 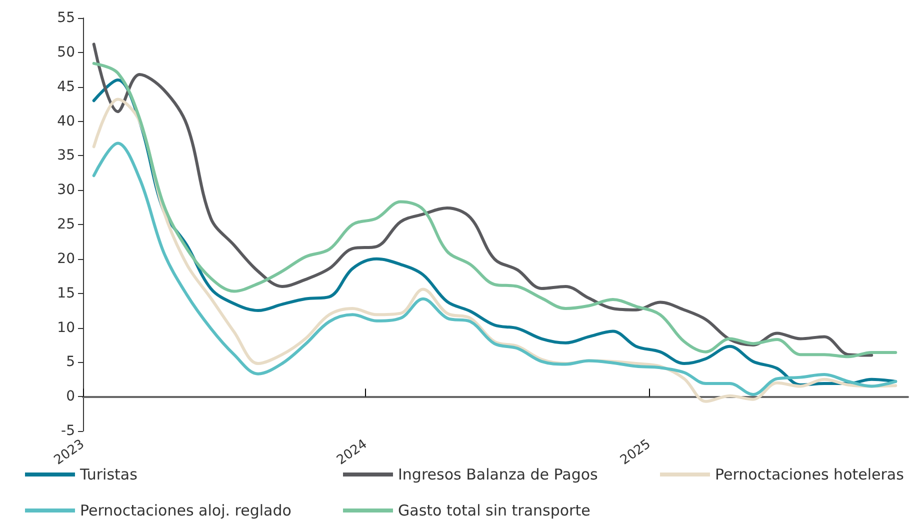 What do you see at coordinates (66, 258) in the screenshot?
I see `y-tick-label: 20` at bounding box center [66, 258].